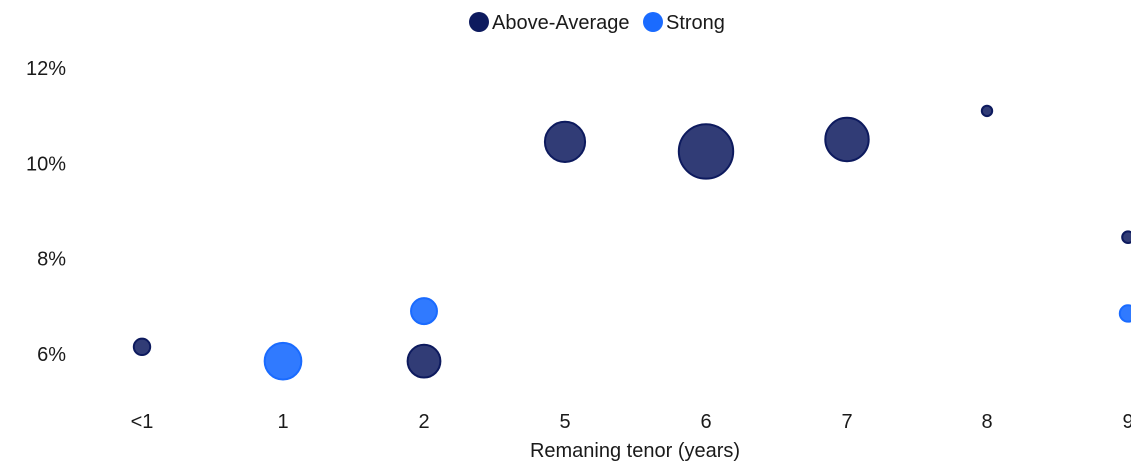 The height and width of the screenshot is (467, 1131). I want to click on x-tick-label: 1, so click(282, 422).